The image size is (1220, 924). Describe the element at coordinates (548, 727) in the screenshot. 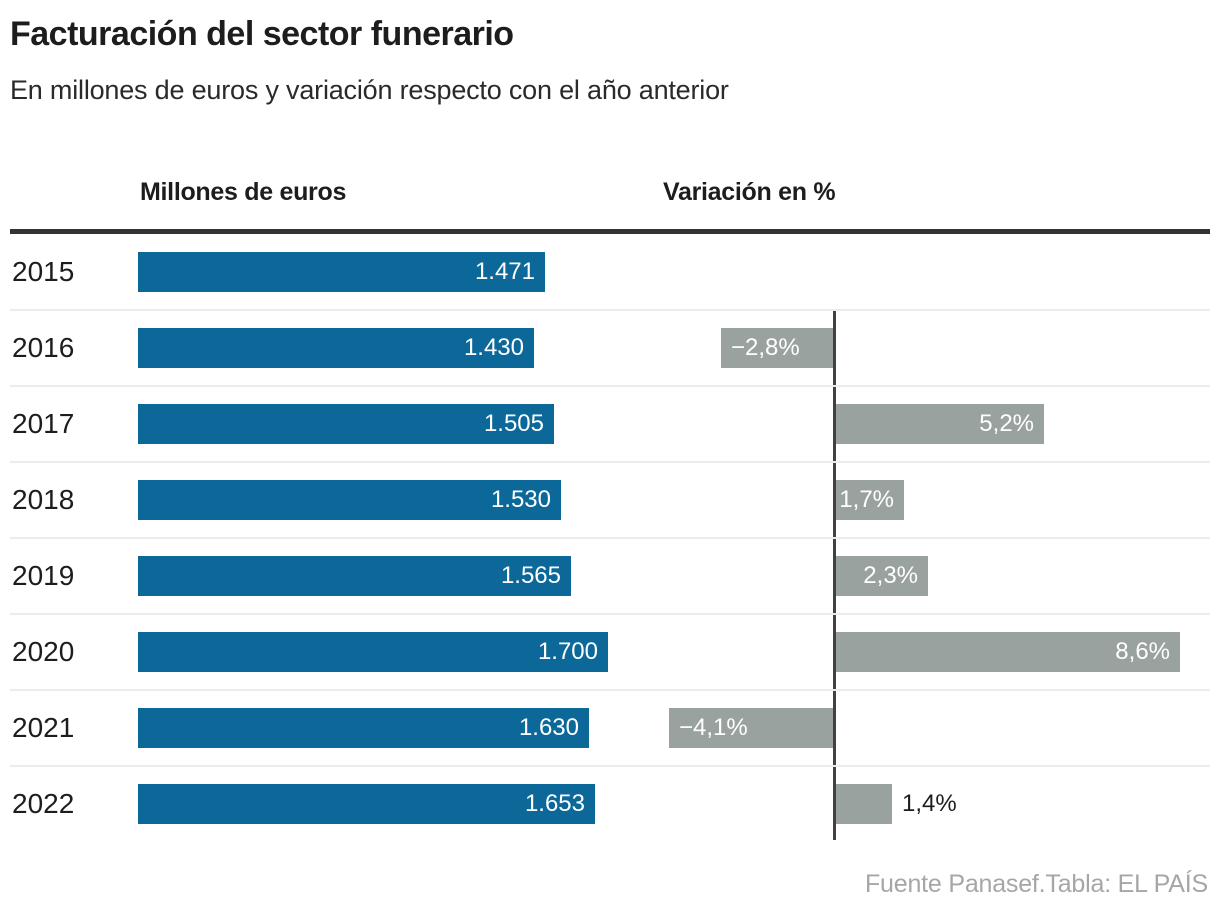

I see `revenue-bar-label: 1.630` at that location.